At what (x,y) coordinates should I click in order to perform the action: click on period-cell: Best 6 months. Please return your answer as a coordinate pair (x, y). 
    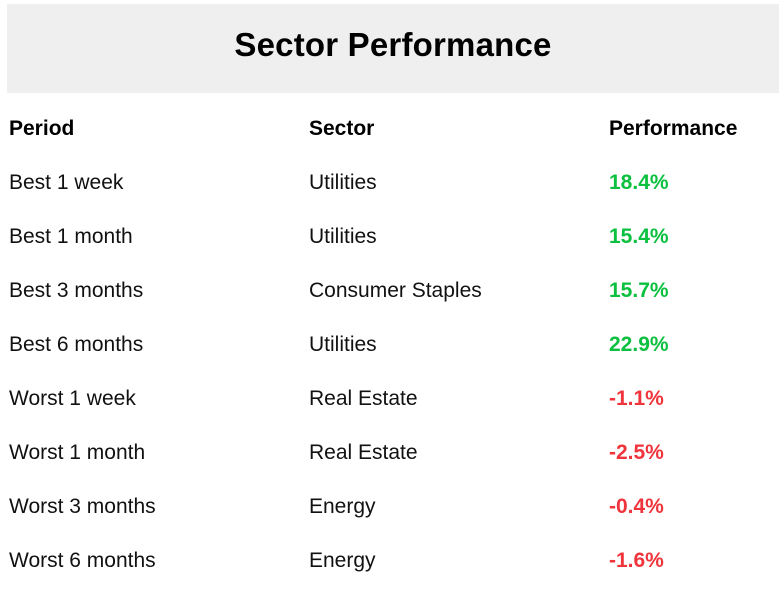
    Looking at the image, I should click on (76, 344).